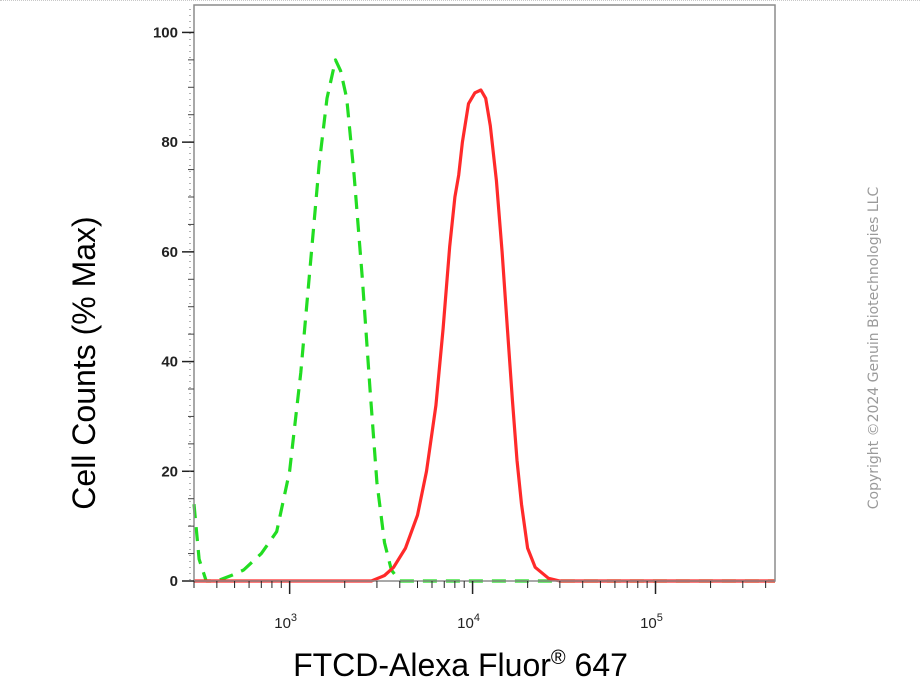  I want to click on y-tick-label: 80, so click(169, 142).